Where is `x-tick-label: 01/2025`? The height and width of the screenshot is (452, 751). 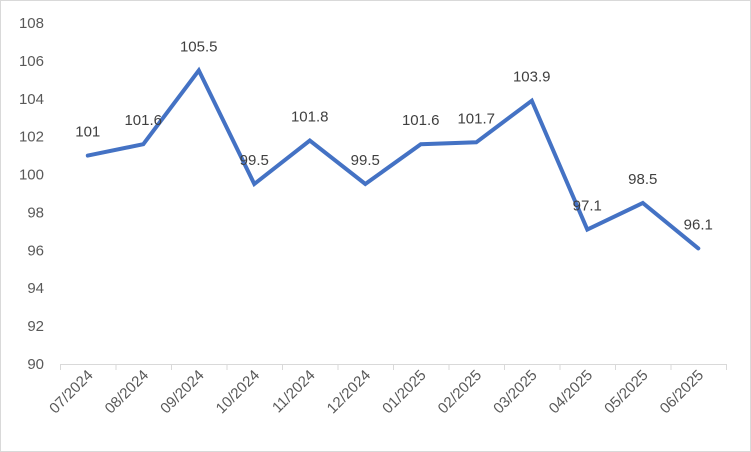 x-tick-label: 01/2025 is located at coordinates (404, 392).